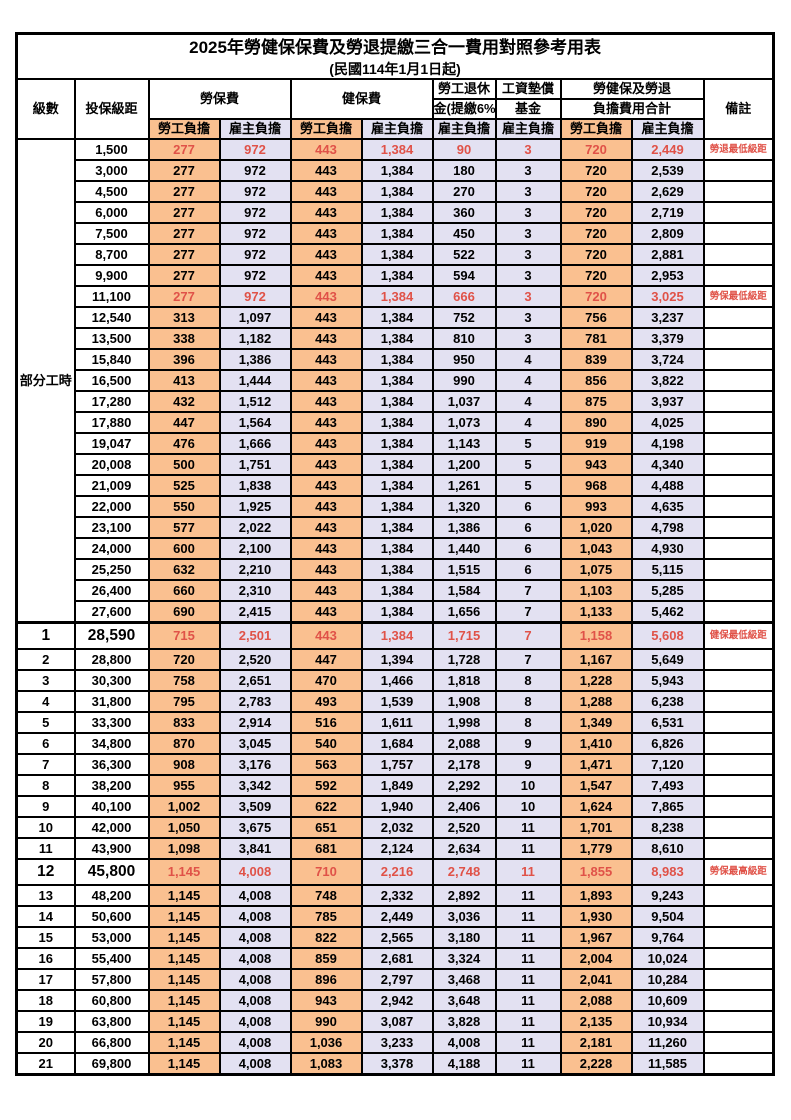 The width and height of the screenshot is (791, 1120). What do you see at coordinates (184, 570) in the screenshot?
I see `value-cell: 632` at bounding box center [184, 570].